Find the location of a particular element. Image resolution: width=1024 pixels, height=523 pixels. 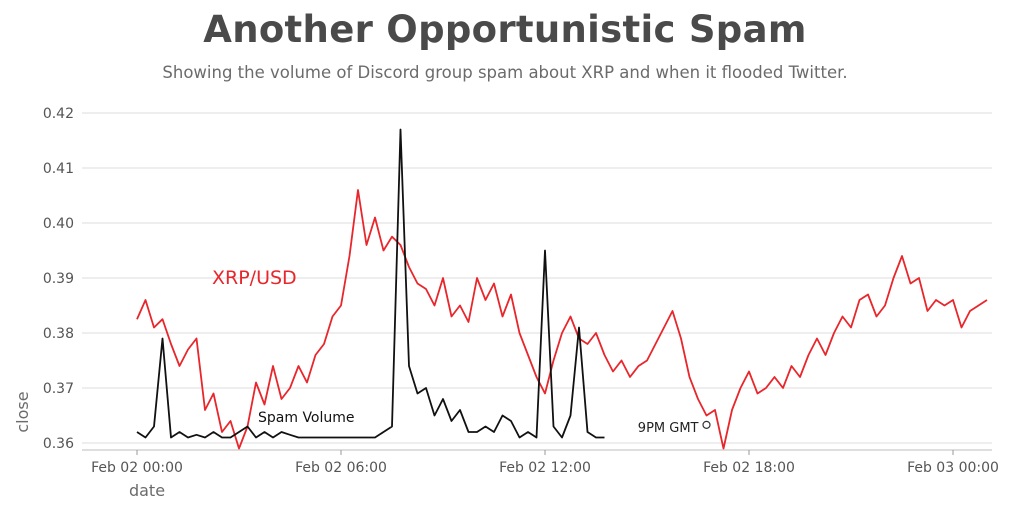

y-tick-label: 0.41 is located at coordinates (58, 169).